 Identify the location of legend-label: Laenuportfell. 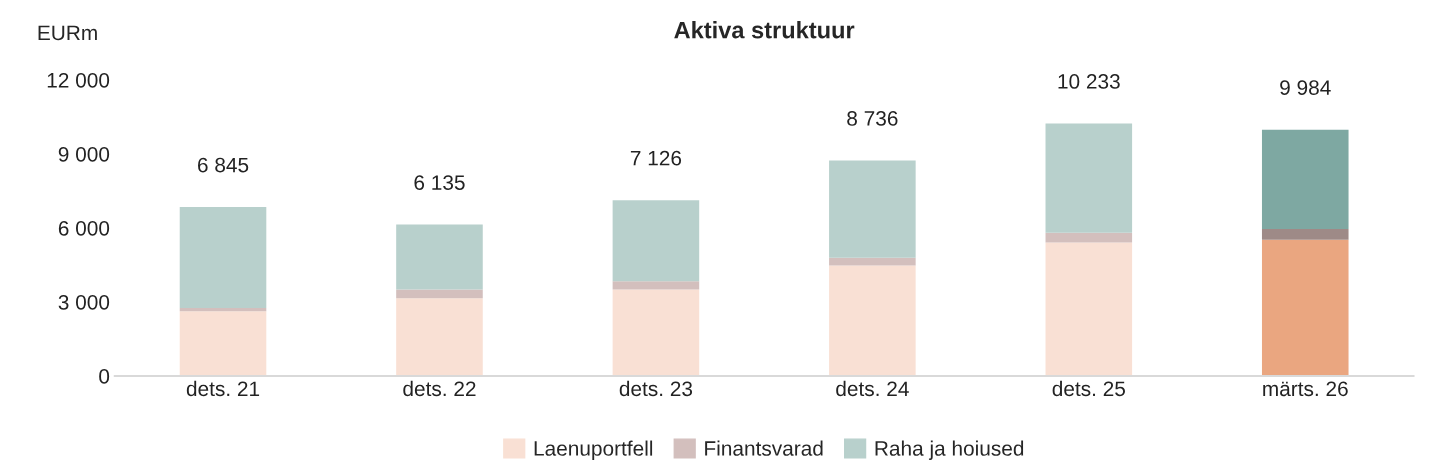
(593, 450).